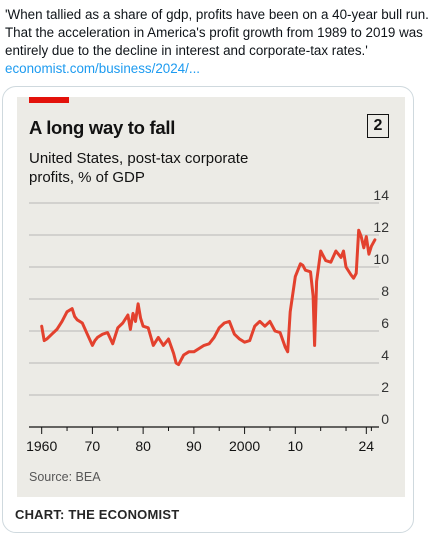  Describe the element at coordinates (194, 446) in the screenshot. I see `x-tick-label: 90` at that location.